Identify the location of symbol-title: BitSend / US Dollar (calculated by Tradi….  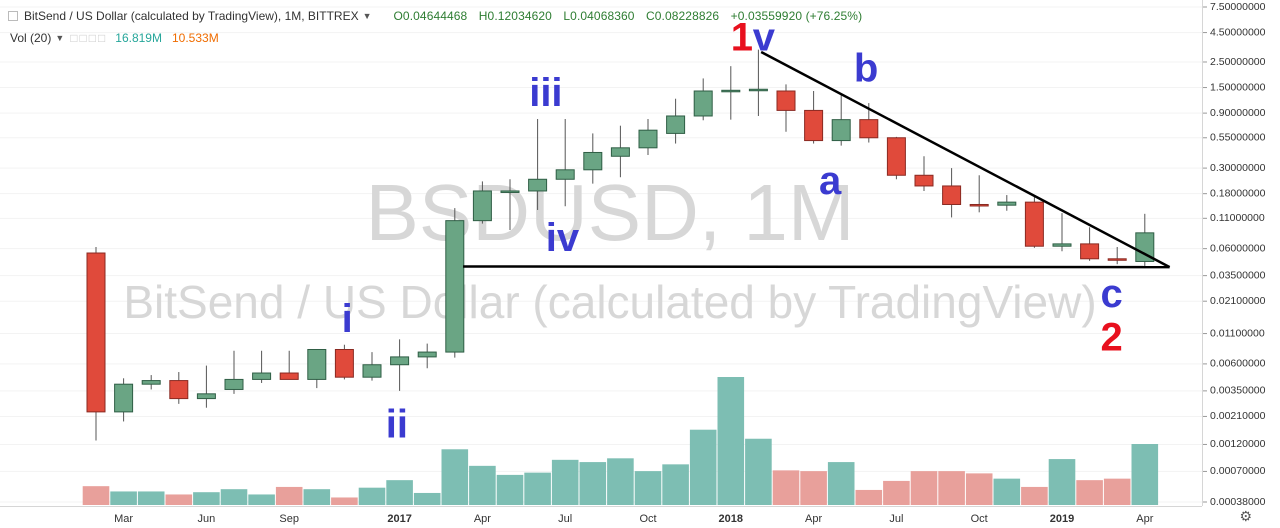
(191, 16).